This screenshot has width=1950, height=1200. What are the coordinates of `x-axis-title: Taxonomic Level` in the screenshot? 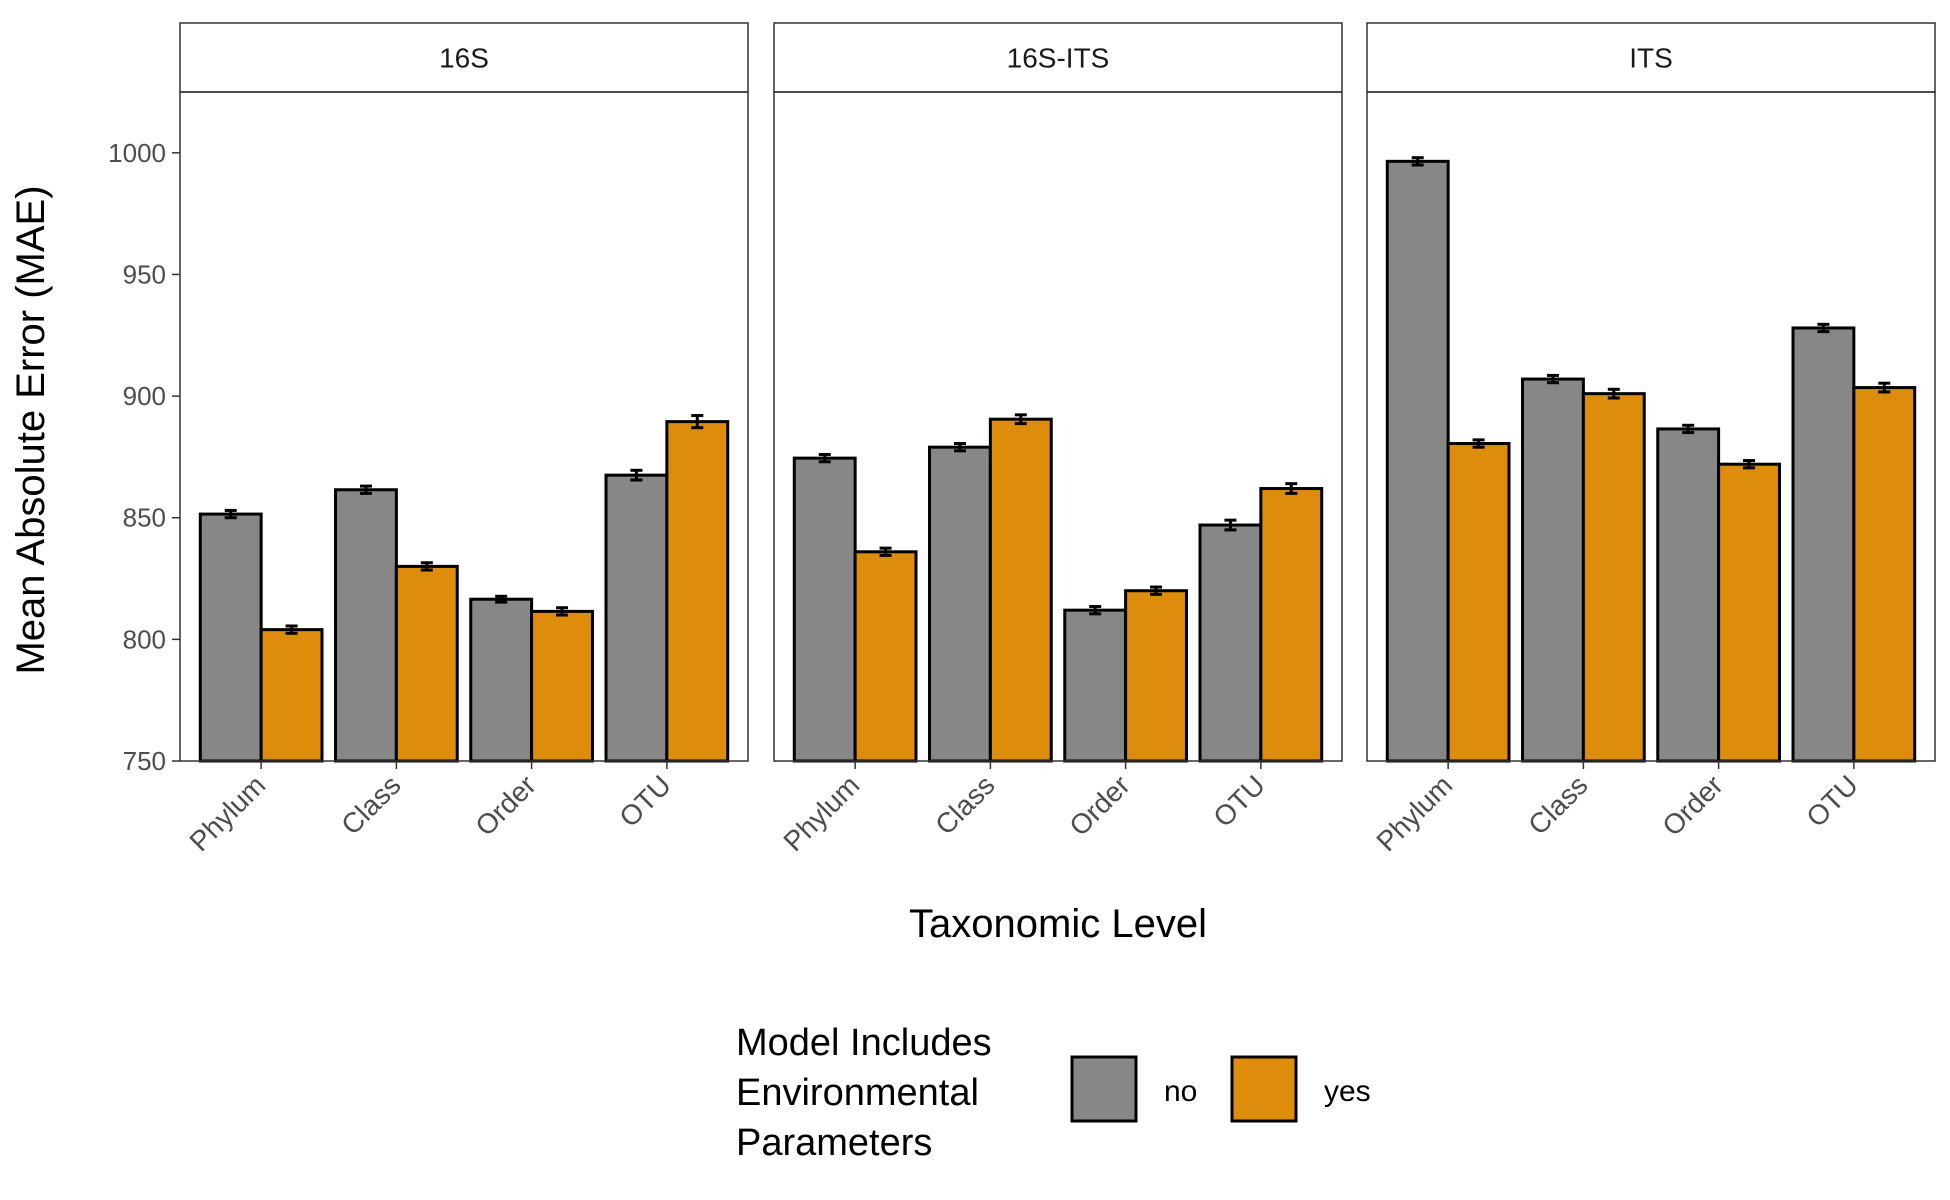 It's located at (1058, 924).